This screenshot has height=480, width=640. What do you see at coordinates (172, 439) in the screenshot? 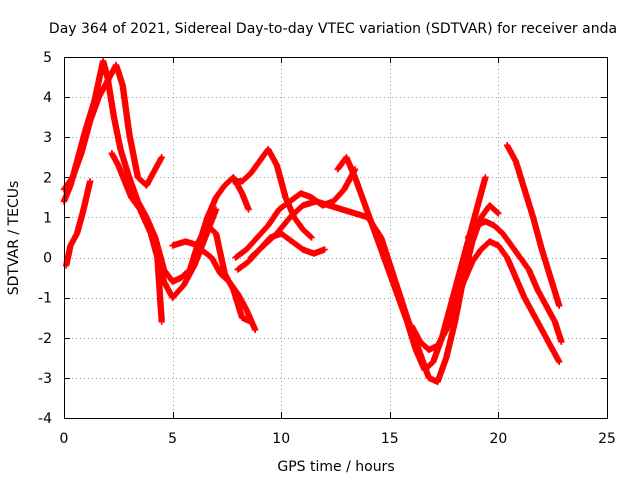
I see `x-tick-label: 5` at bounding box center [172, 439].